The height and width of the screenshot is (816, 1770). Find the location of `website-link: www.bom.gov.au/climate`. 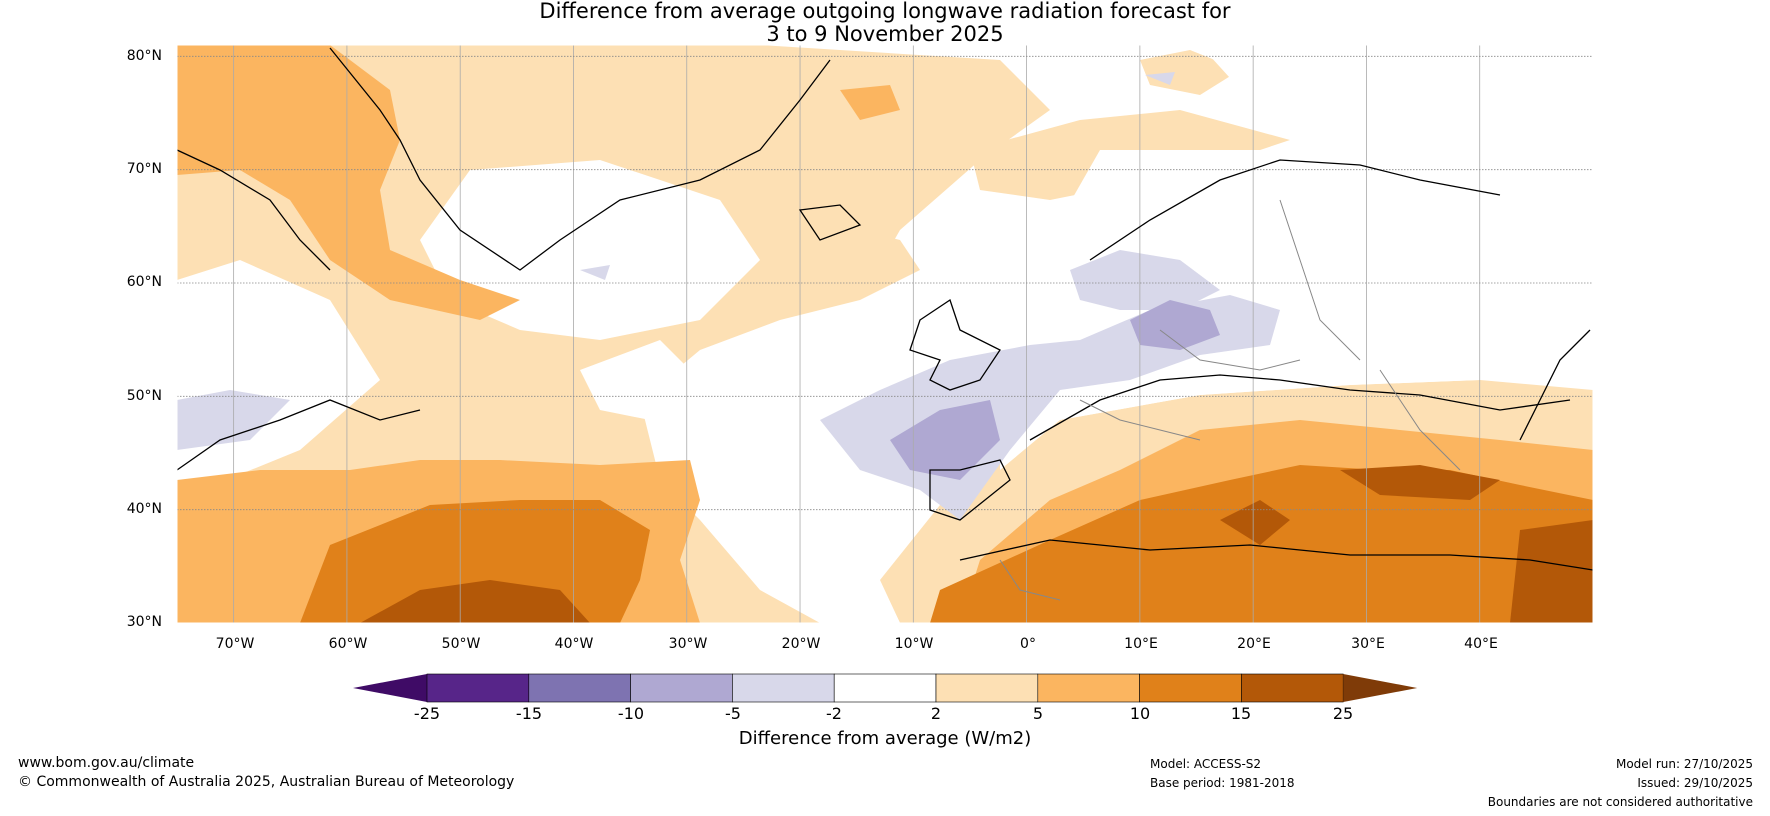

website-link: www.bom.gov.au/climate is located at coordinates (106, 763).